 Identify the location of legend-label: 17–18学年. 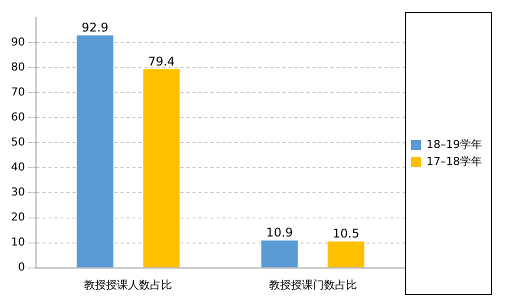
(454, 161).